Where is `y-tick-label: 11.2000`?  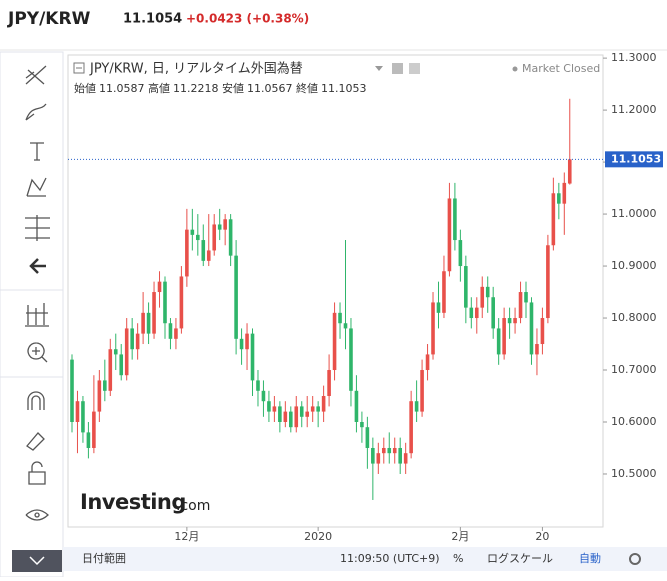 y-tick-label: 11.2000 is located at coordinates (634, 109).